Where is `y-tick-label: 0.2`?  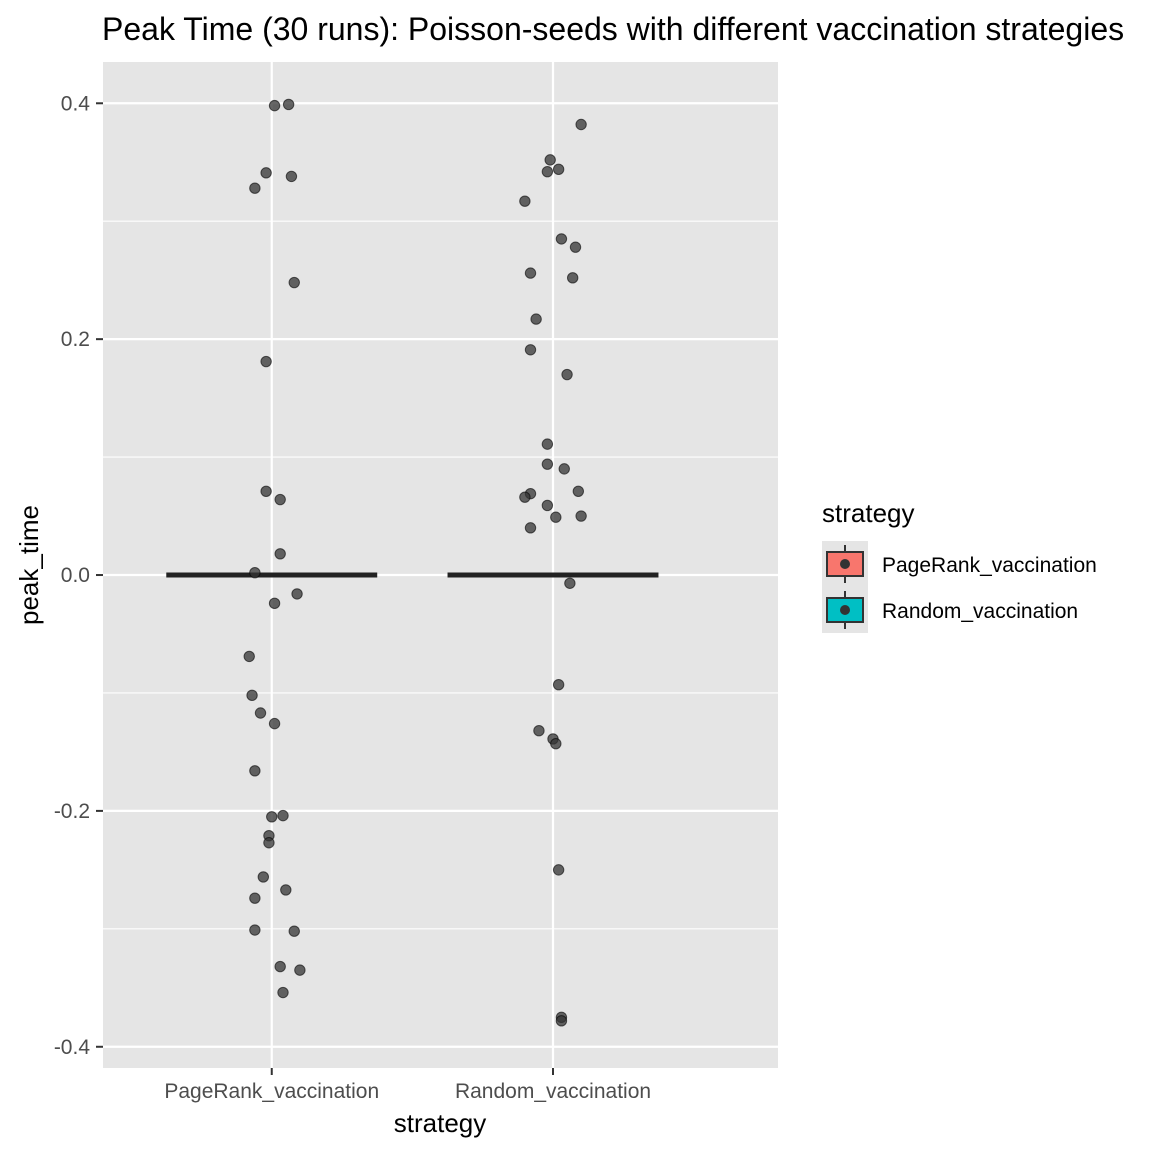 y-tick-label: 0.2 is located at coordinates (75, 339).